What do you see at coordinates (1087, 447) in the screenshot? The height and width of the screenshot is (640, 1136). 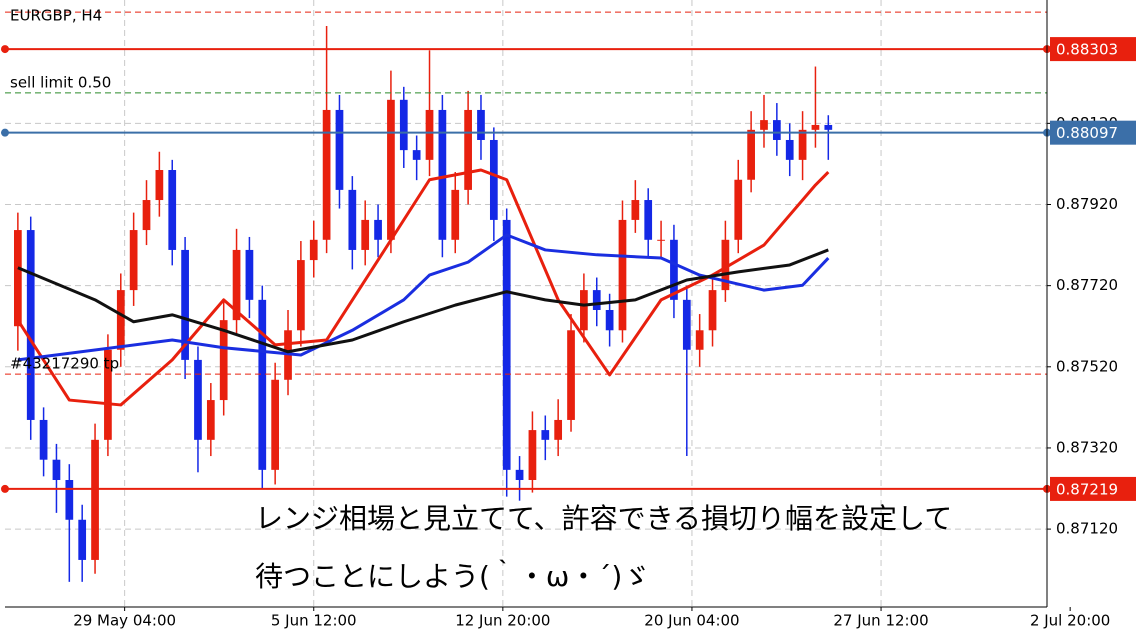 I see `y-tick-label: 0.87320` at bounding box center [1087, 447].